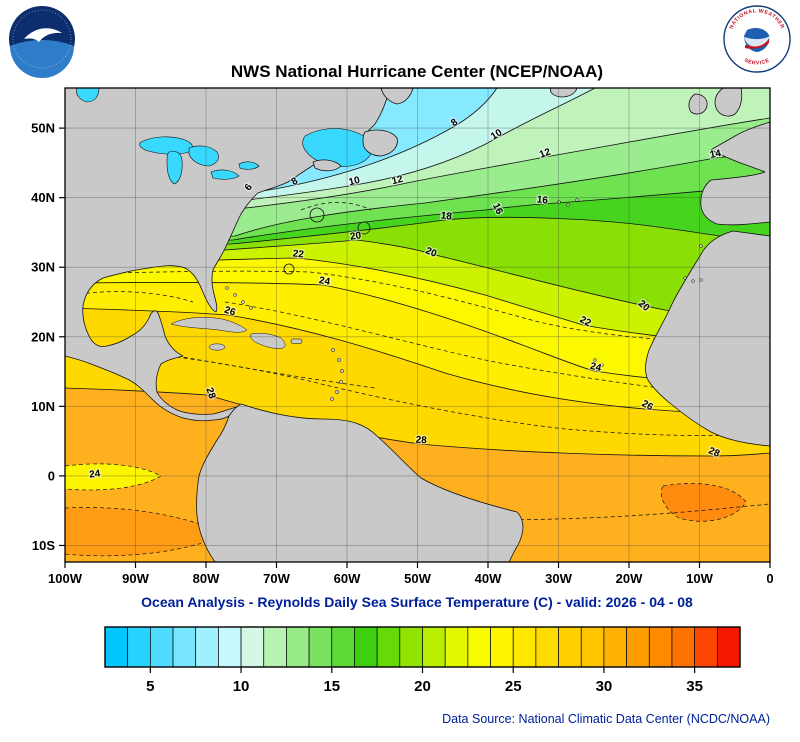  Describe the element at coordinates (43, 406) in the screenshot. I see `latitude-tick-label: 10N` at that location.